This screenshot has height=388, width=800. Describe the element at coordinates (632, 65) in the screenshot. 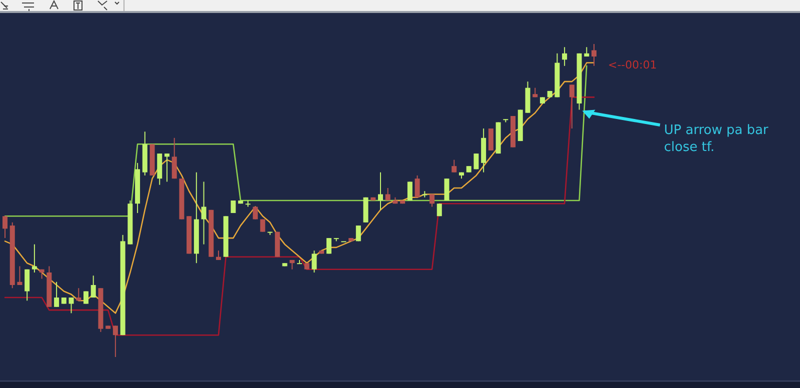

I see `text: <--00:01` at that location.